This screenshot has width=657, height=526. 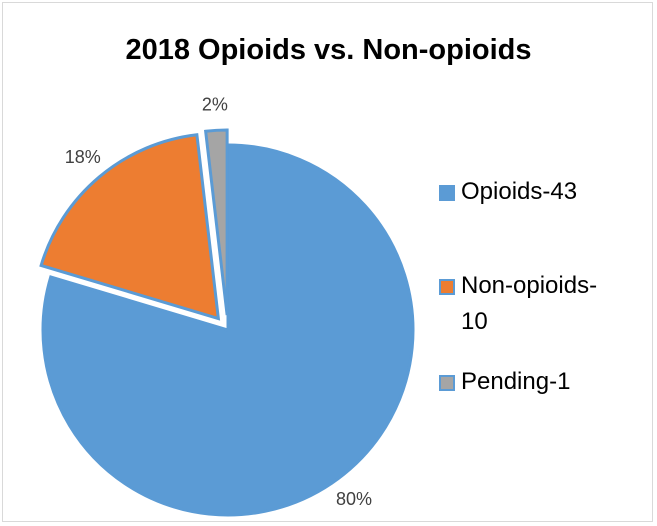 I want to click on legend-swatch-non-opioids, so click(x=447, y=287).